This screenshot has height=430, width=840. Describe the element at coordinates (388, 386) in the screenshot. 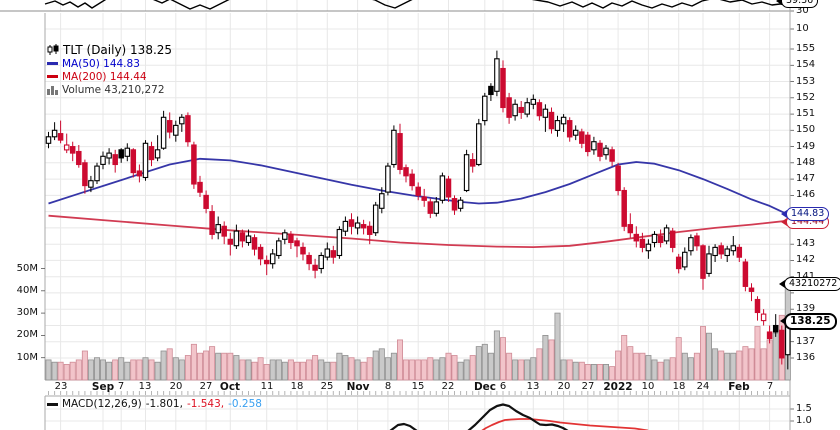

I see `date-axis-tick-label: 8` at that location.